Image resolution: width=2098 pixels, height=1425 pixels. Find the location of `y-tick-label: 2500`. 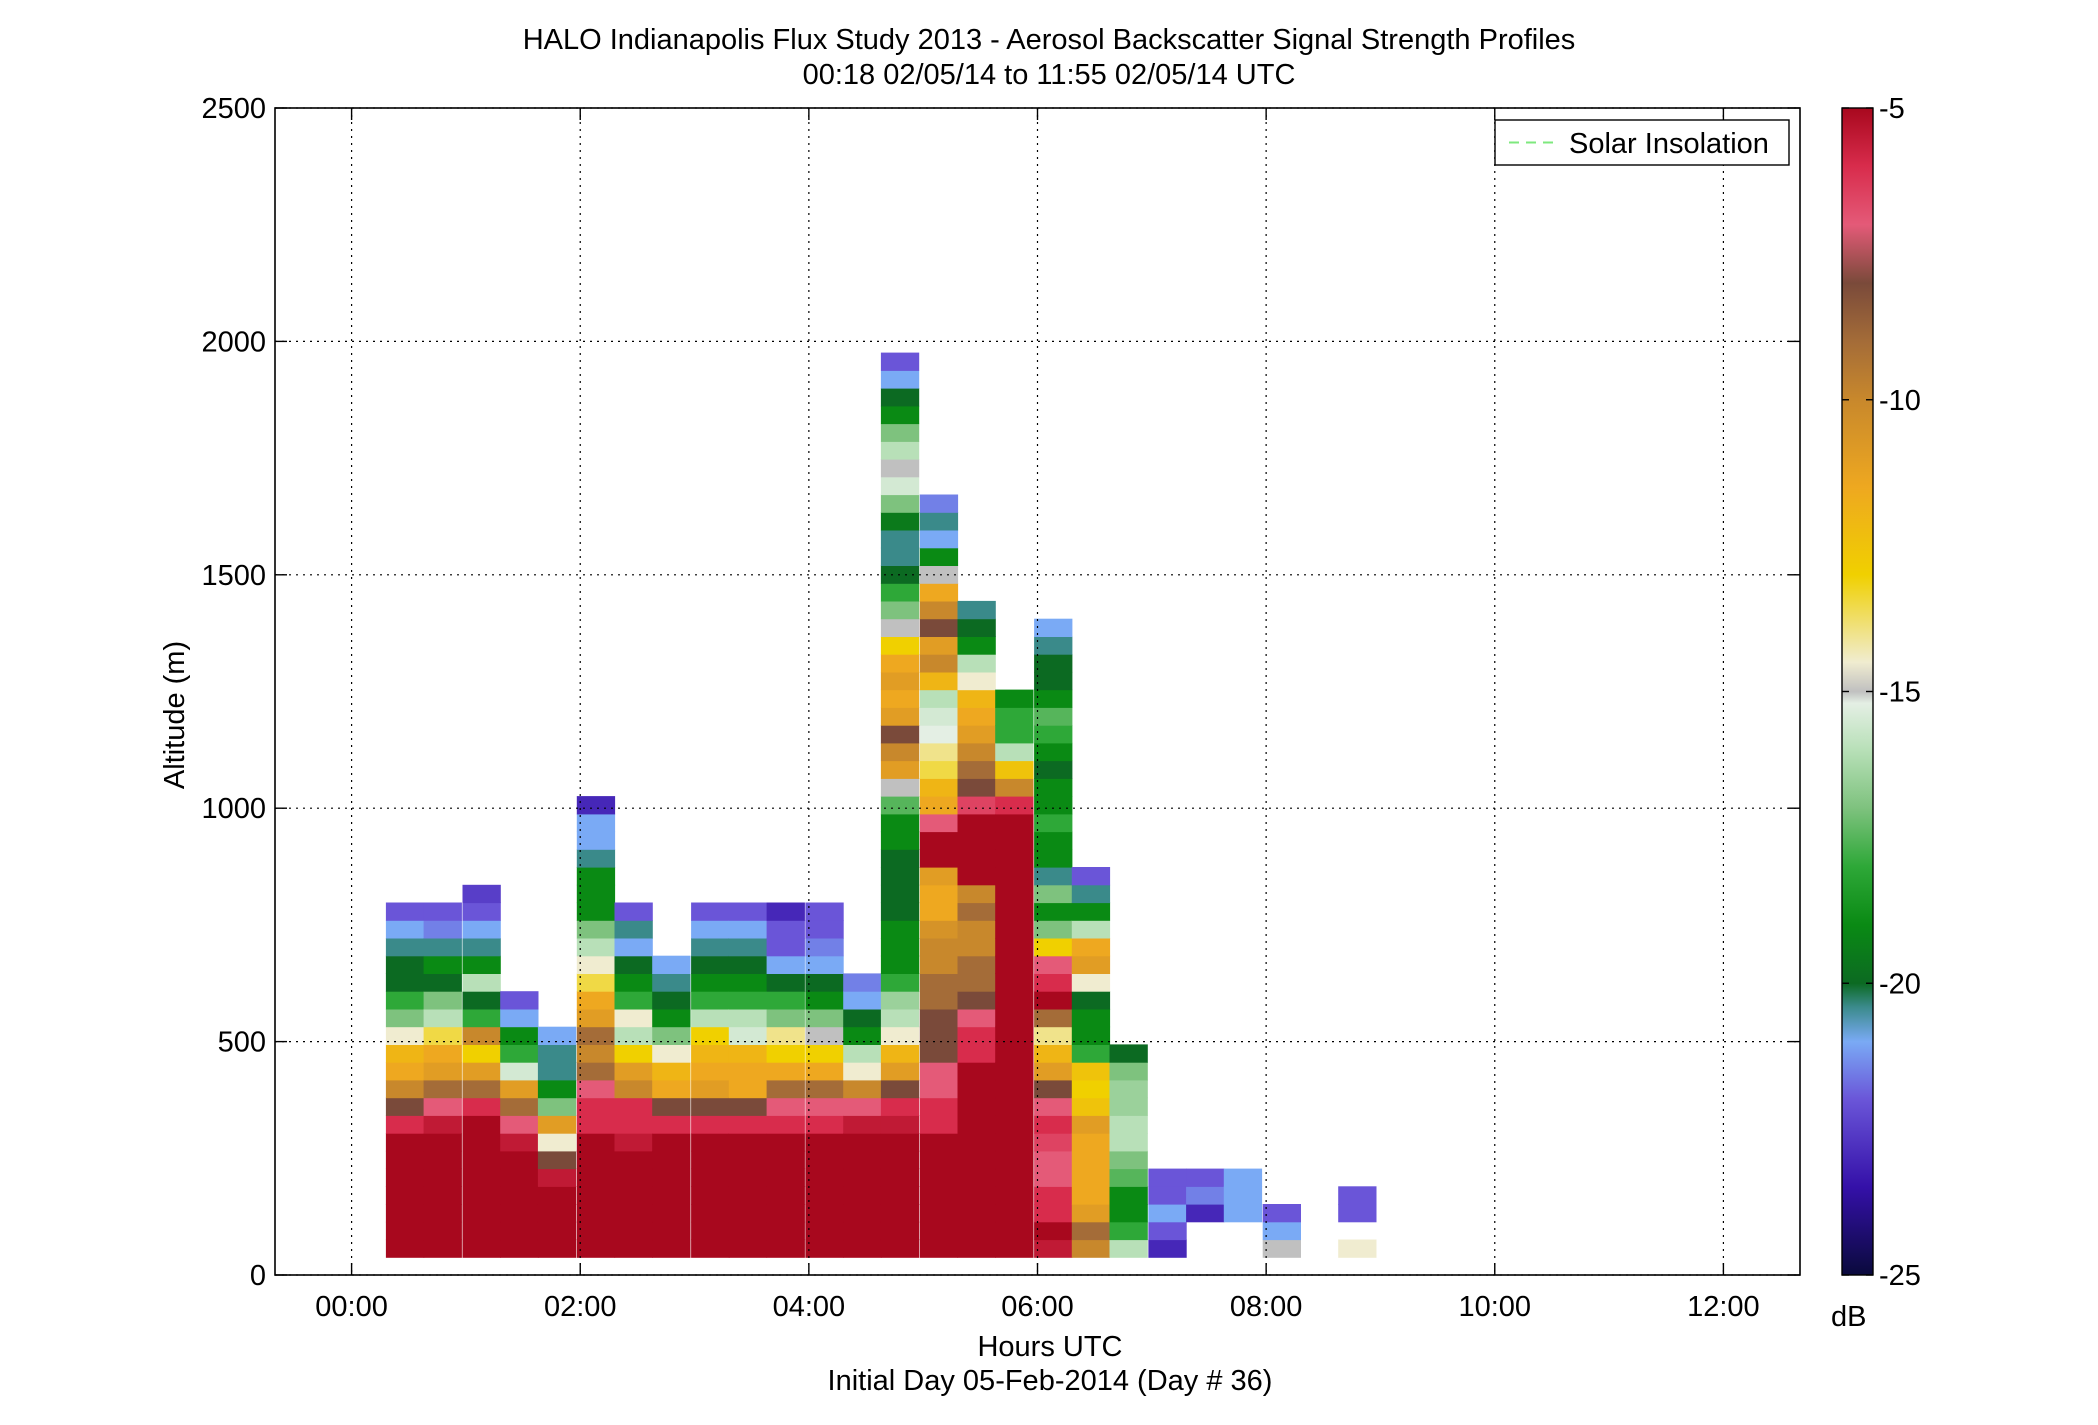

y-tick-label: 2500 is located at coordinates (233, 109).